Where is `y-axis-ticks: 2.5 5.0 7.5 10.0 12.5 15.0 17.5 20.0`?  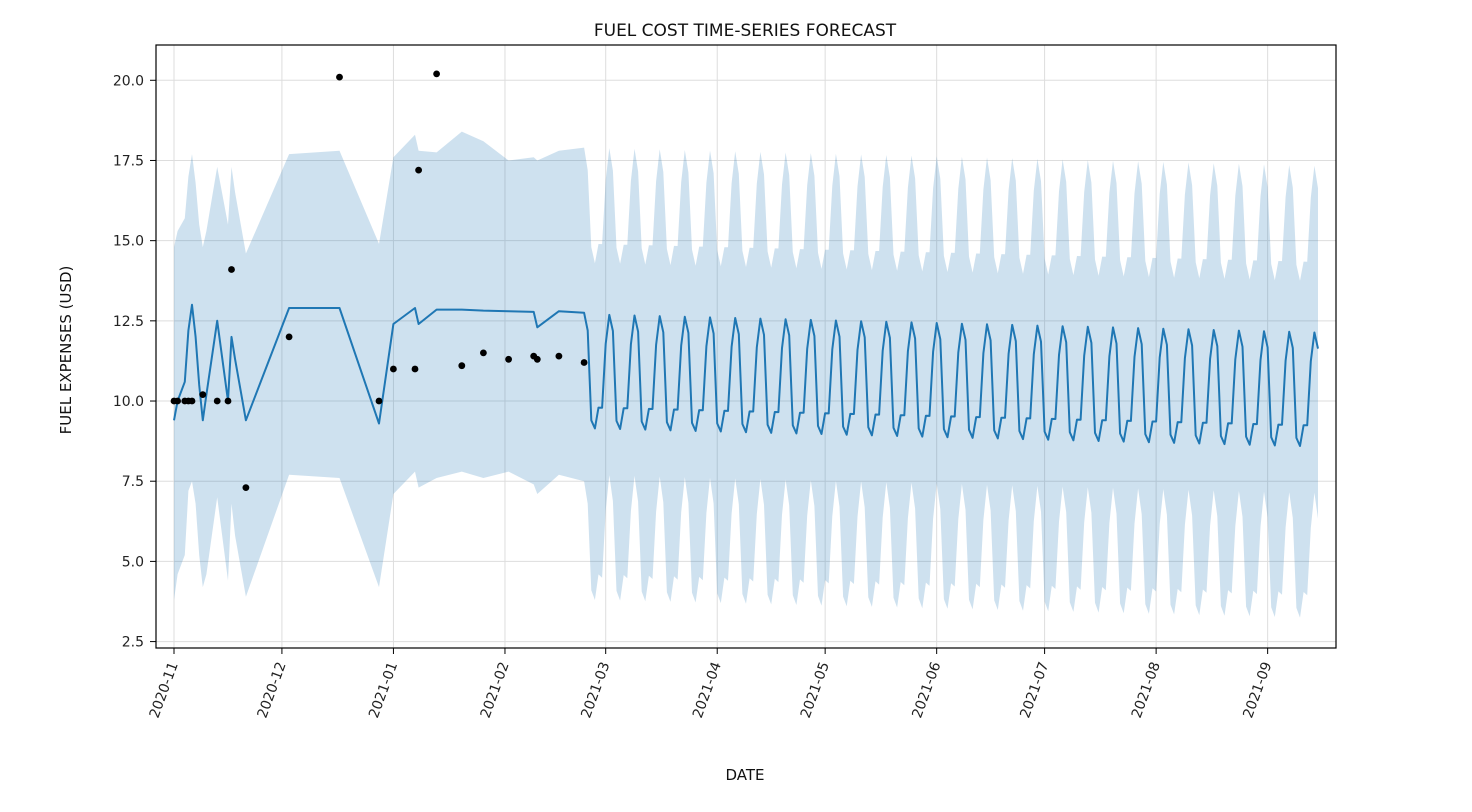
y-axis-ticks: 2.5 5.0 7.5 10.0 12.5 15.0 17.5 20.0 is located at coordinates (134, 362).